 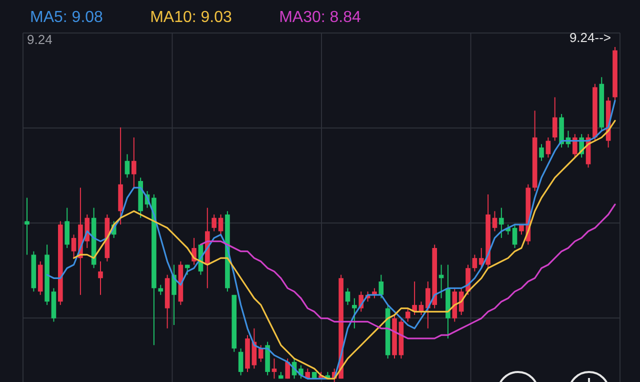 I want to click on text: MA10: 9.03, so click(x=191, y=17).